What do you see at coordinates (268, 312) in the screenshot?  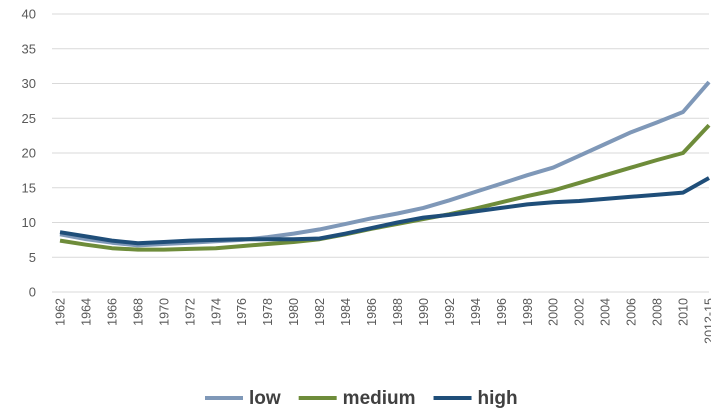 I see `x-tick-label: 1978` at bounding box center [268, 312].